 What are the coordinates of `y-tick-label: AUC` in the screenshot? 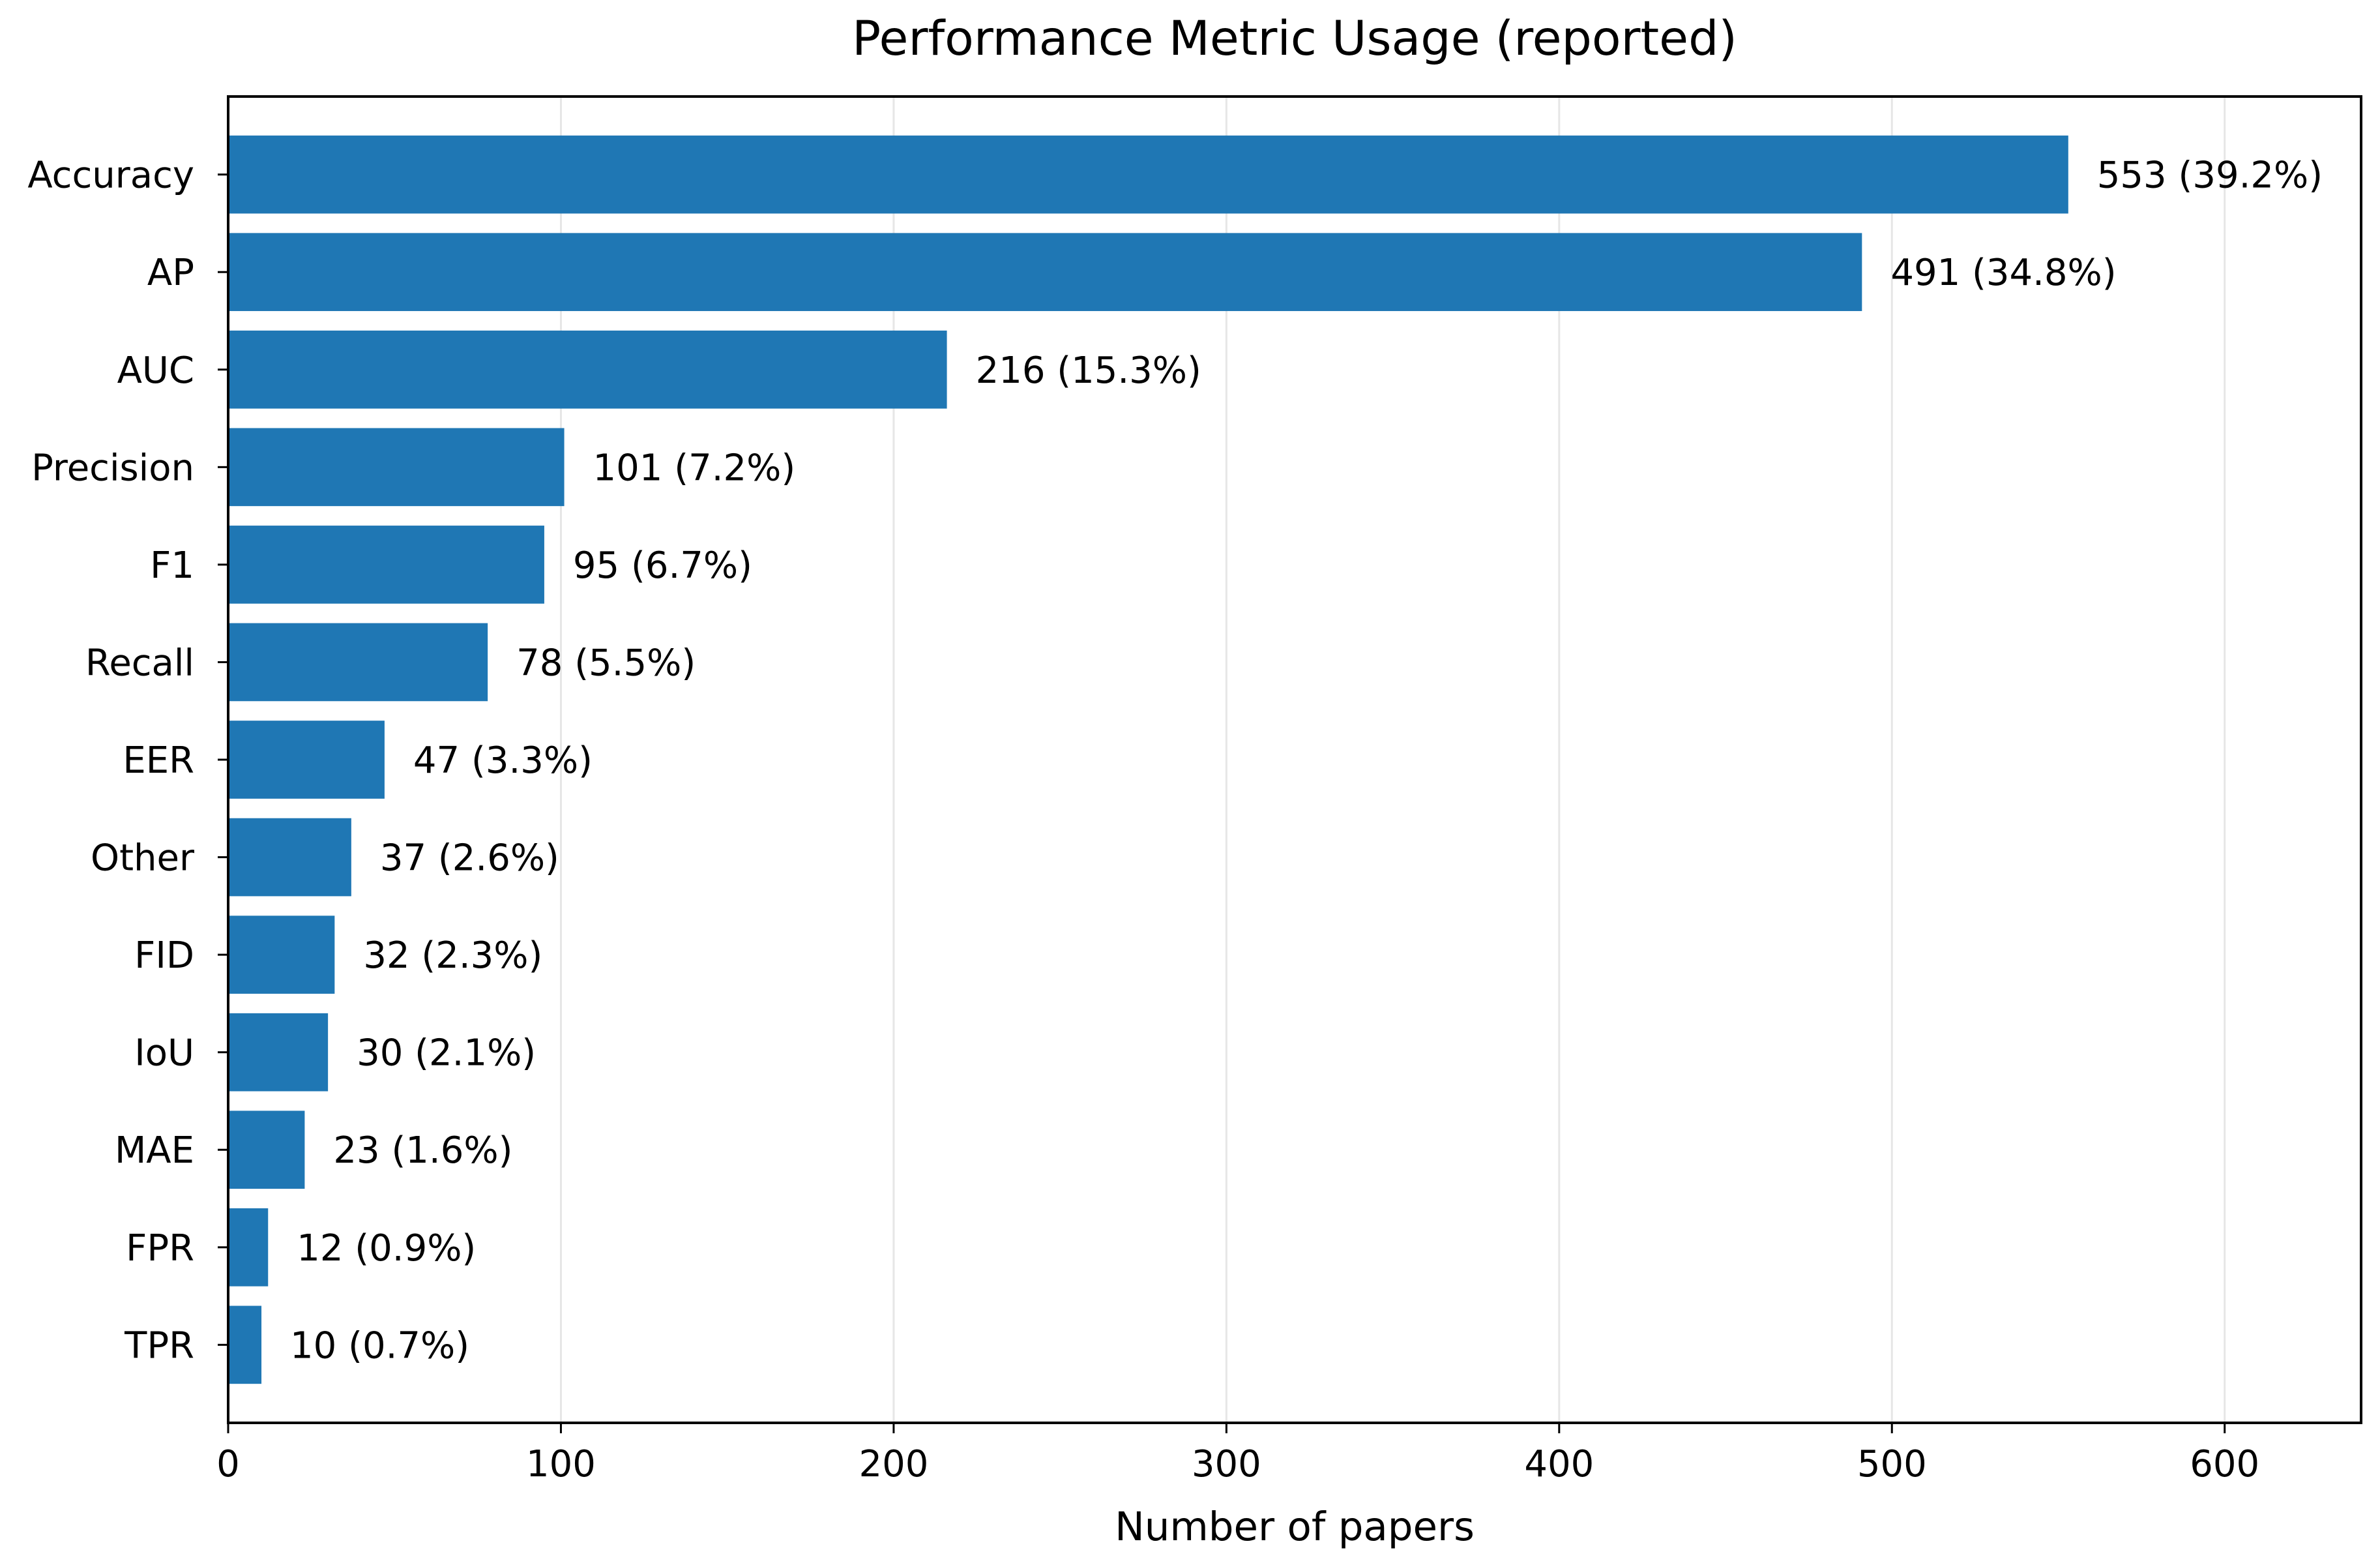 It's located at (155, 371).